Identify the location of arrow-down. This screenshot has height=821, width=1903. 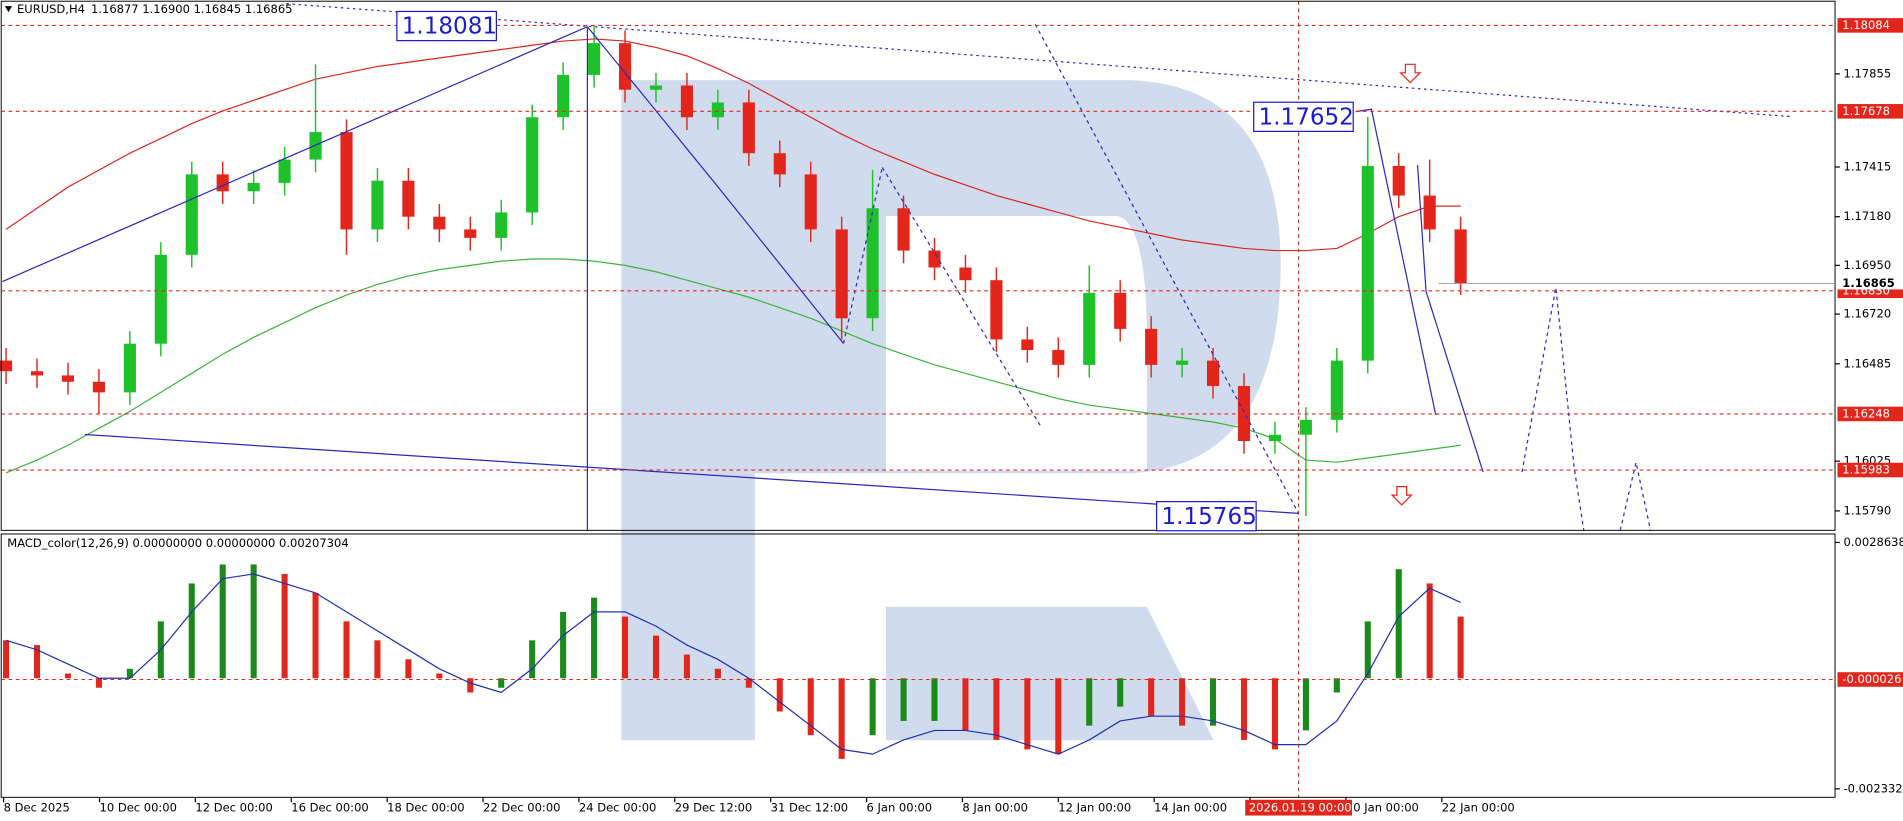
(1410, 73).